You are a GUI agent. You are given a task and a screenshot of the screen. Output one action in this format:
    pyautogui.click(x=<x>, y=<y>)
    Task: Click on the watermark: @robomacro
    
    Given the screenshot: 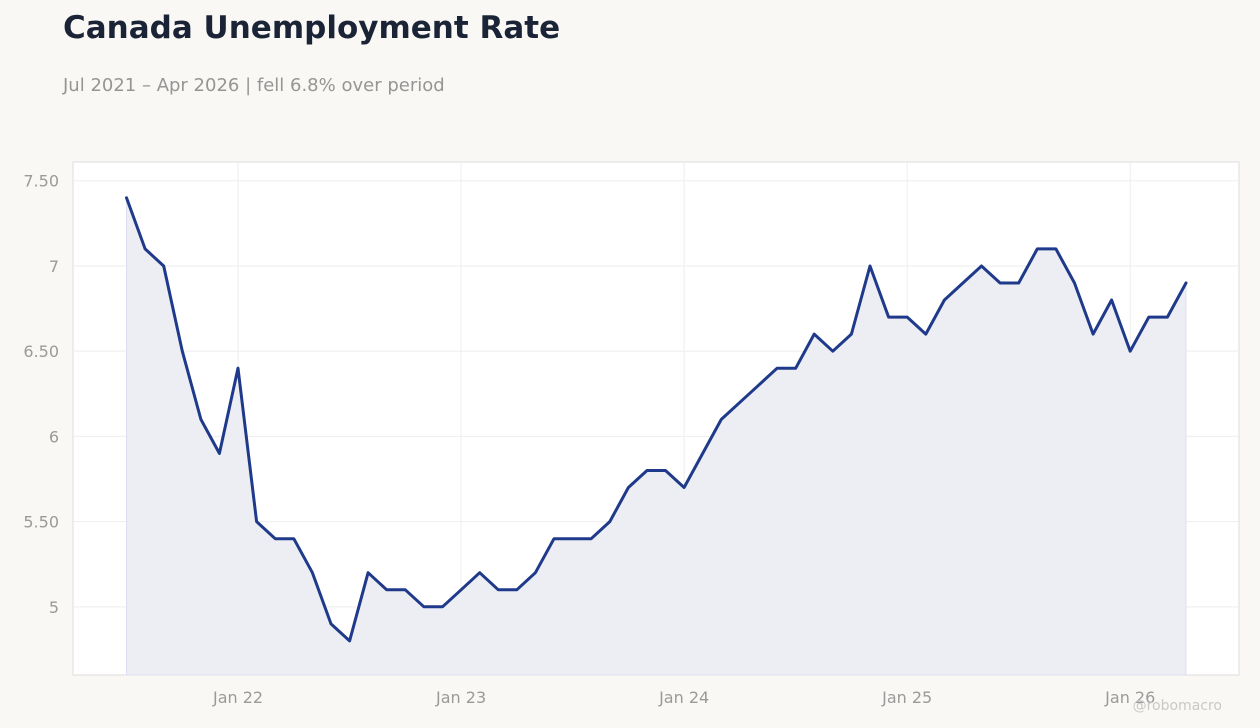 What is the action you would take?
    pyautogui.click(x=1177, y=706)
    